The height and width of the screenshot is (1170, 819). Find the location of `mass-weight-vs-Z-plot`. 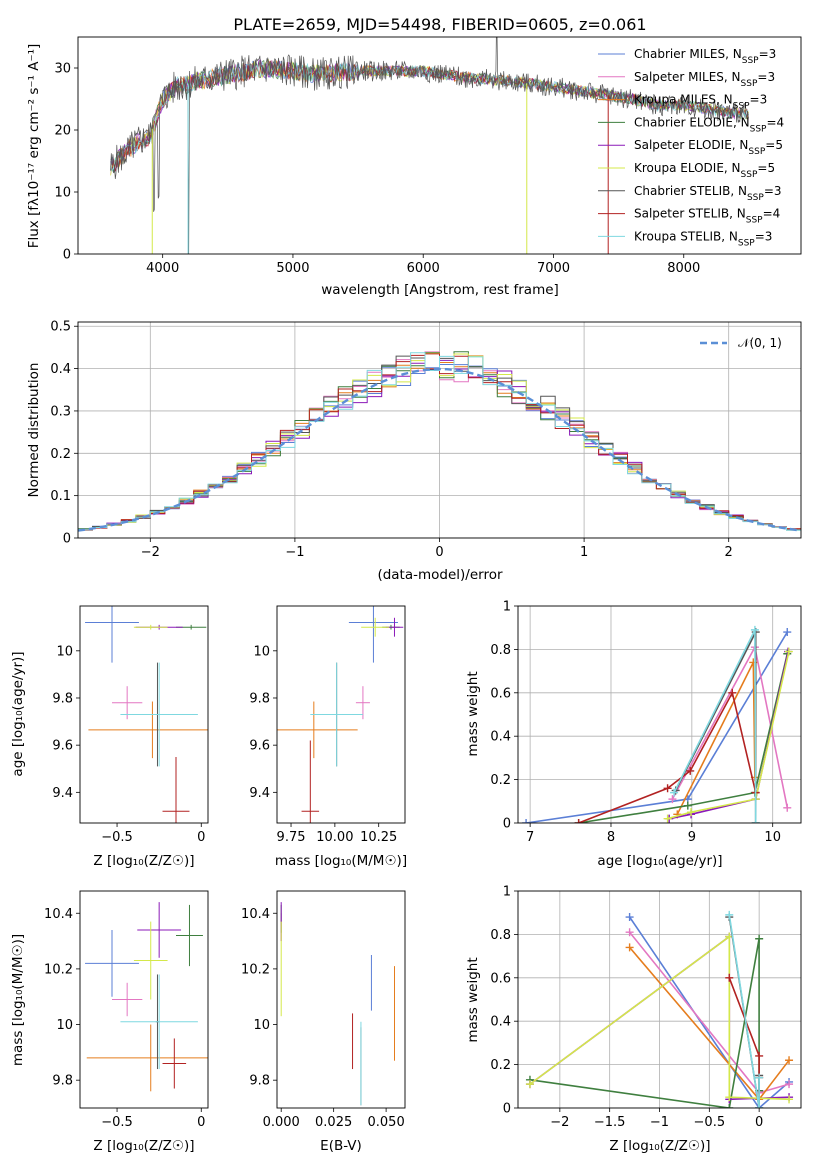

mass-weight-vs-Z-plot is located at coordinates (659, 999).